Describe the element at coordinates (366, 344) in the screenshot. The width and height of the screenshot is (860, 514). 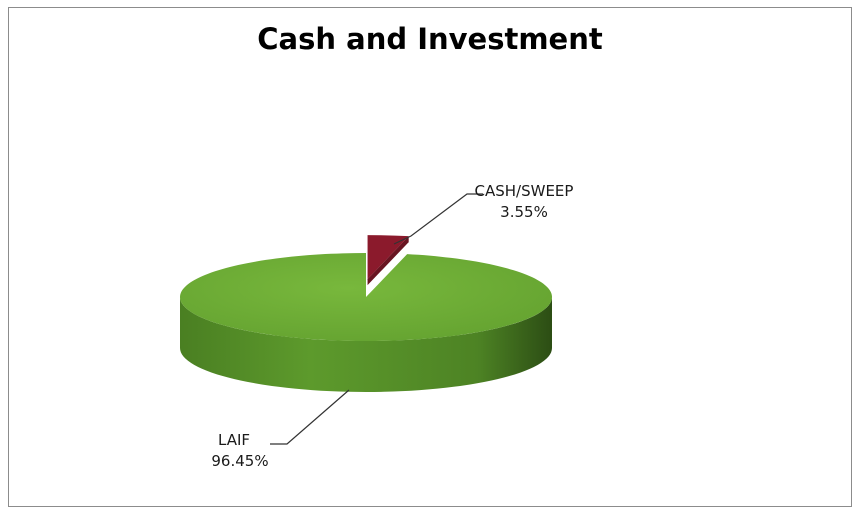
I see `pie-slice-side-laif` at that location.